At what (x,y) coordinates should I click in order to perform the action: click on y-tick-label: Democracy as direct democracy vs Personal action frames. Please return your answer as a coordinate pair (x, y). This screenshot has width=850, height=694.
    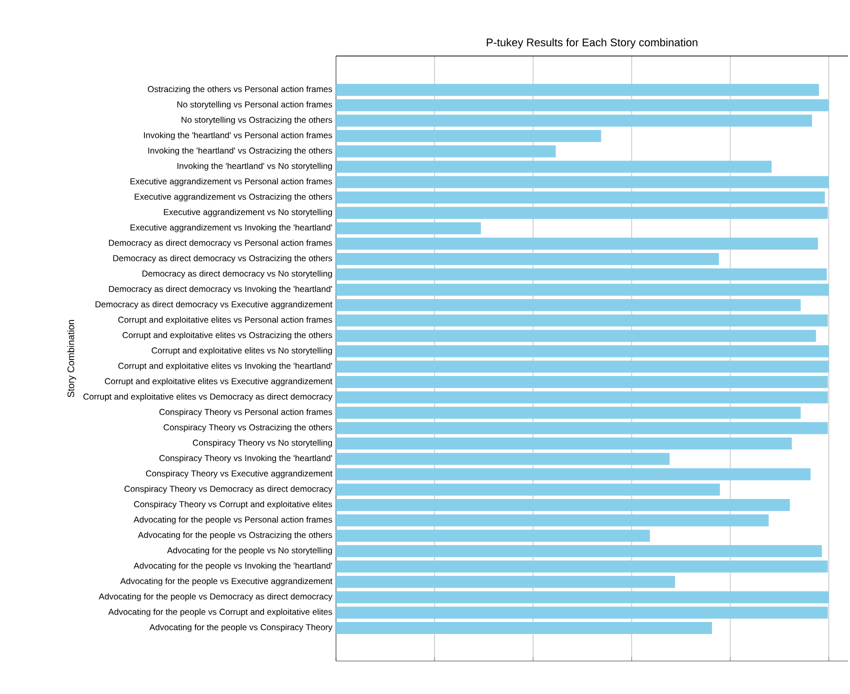
    Looking at the image, I should click on (220, 244).